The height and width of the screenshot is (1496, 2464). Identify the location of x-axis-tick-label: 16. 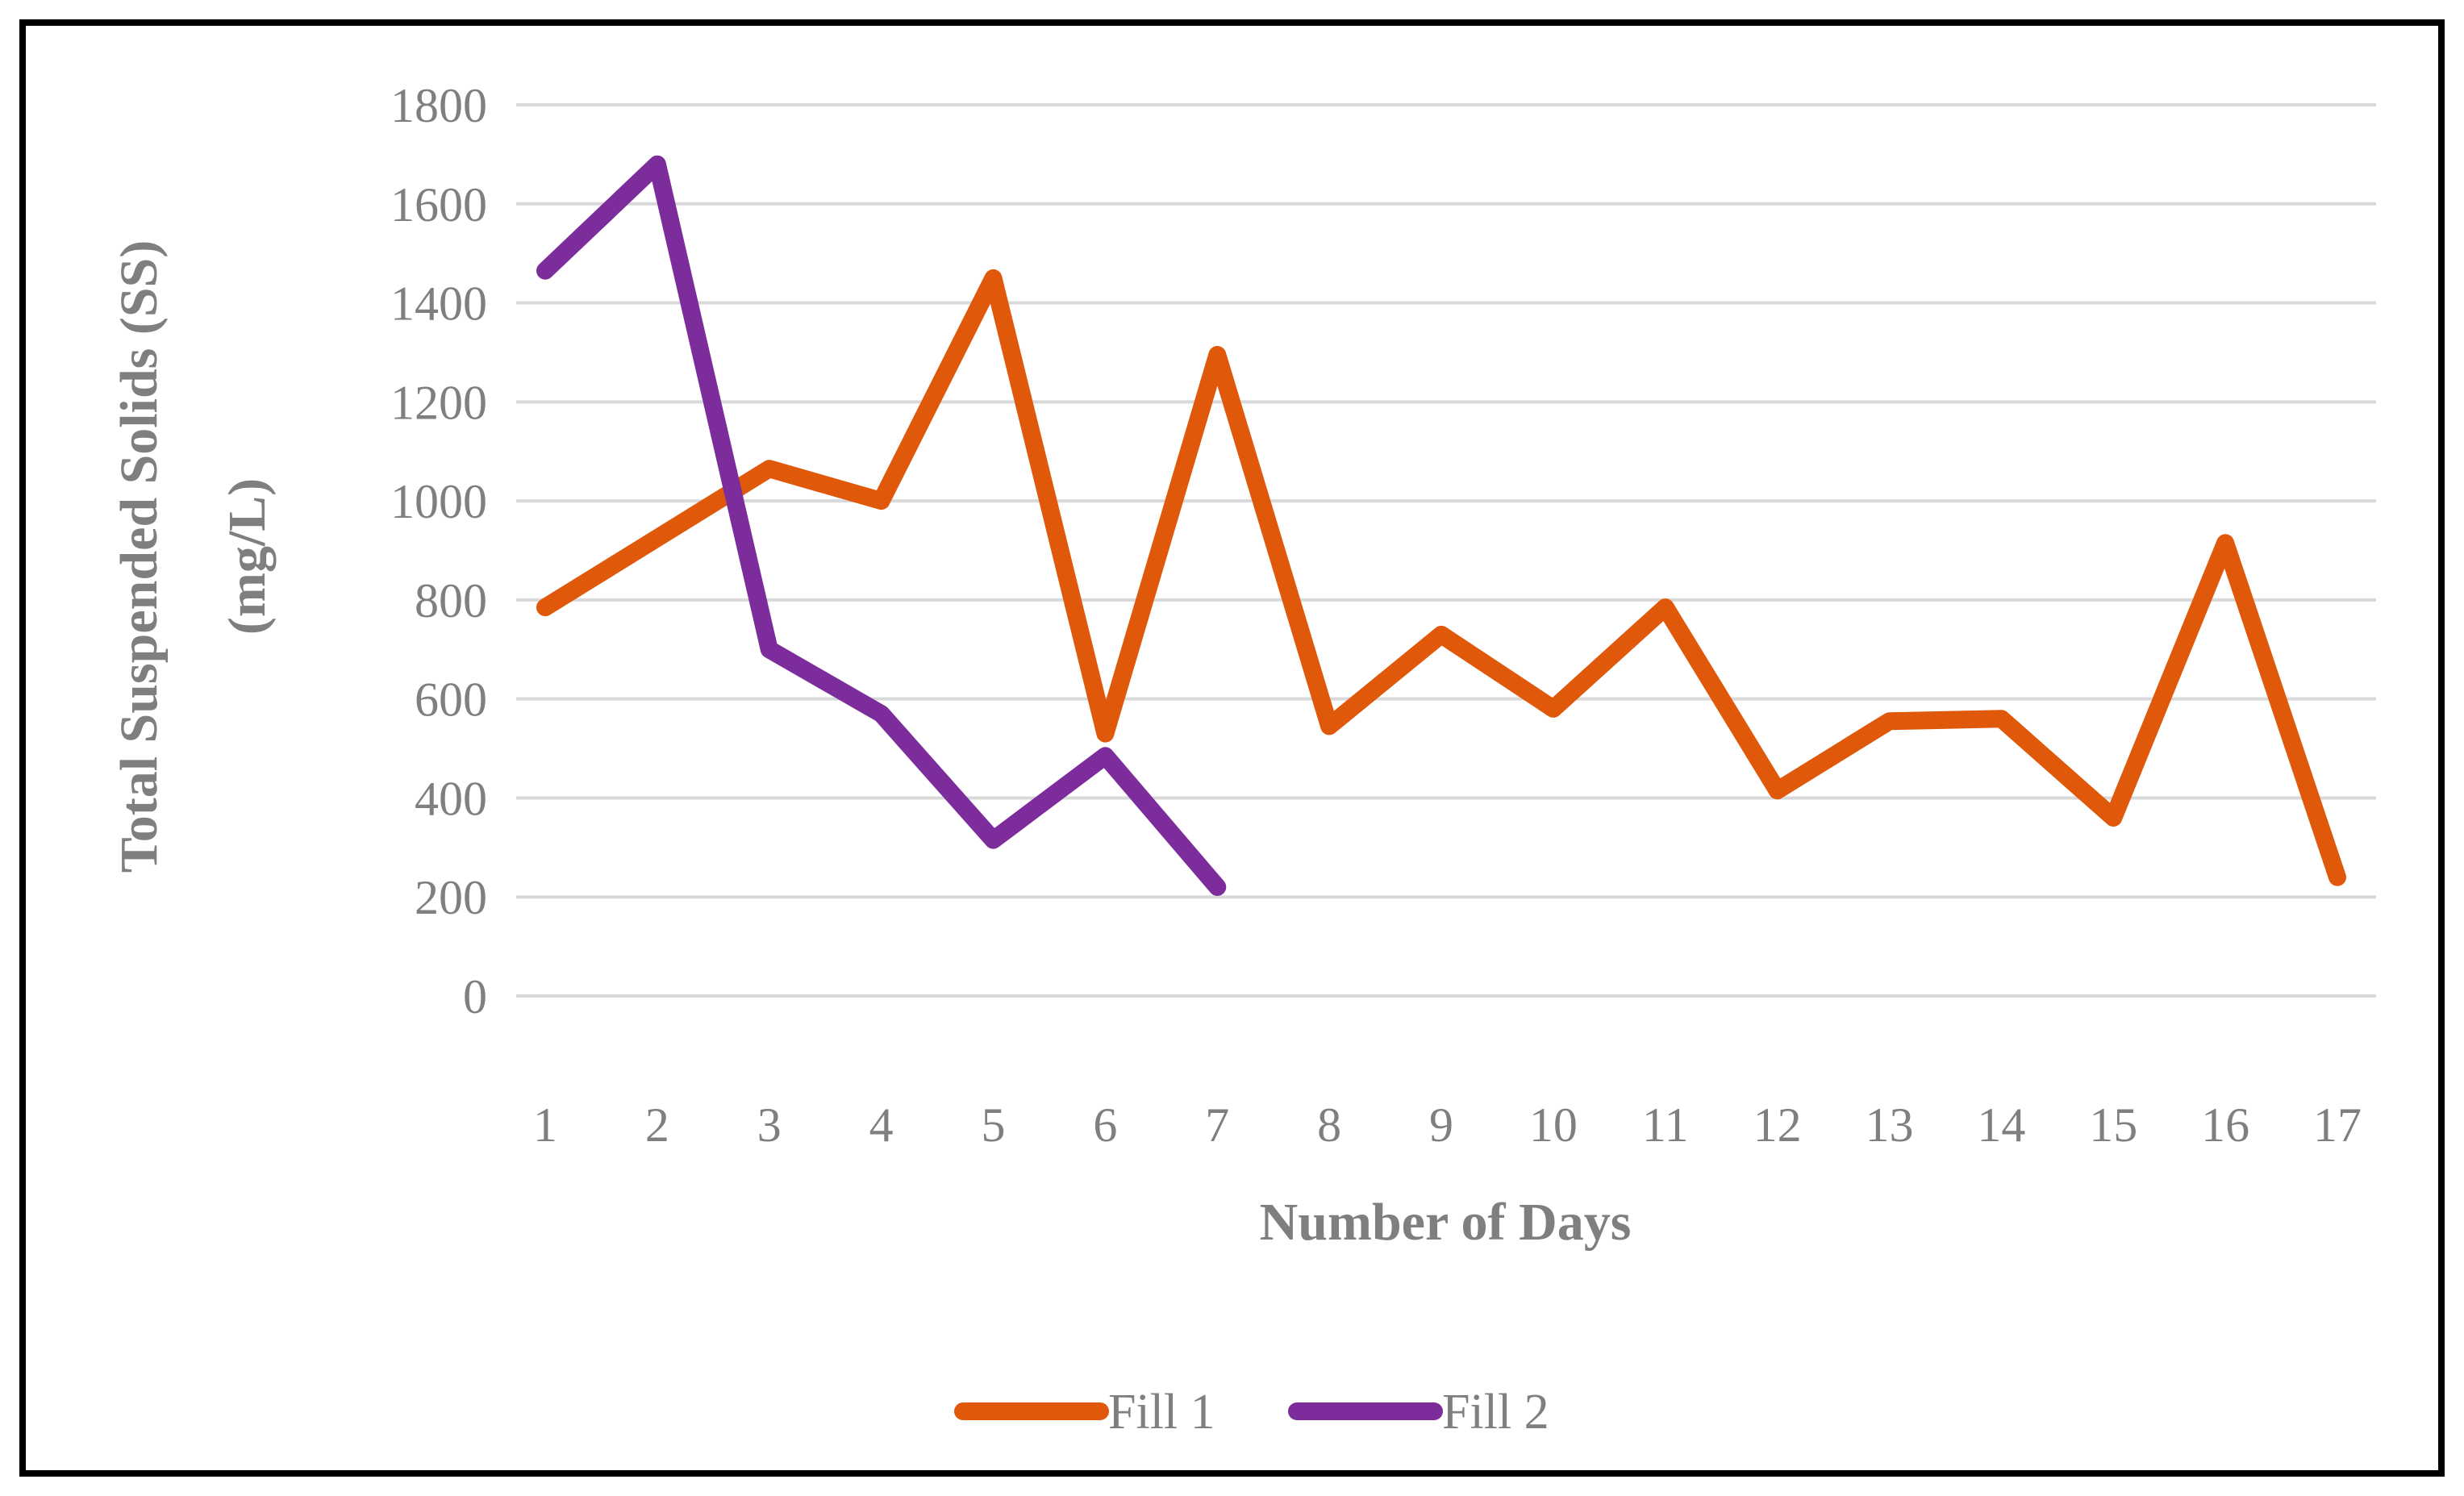
(2225, 1125).